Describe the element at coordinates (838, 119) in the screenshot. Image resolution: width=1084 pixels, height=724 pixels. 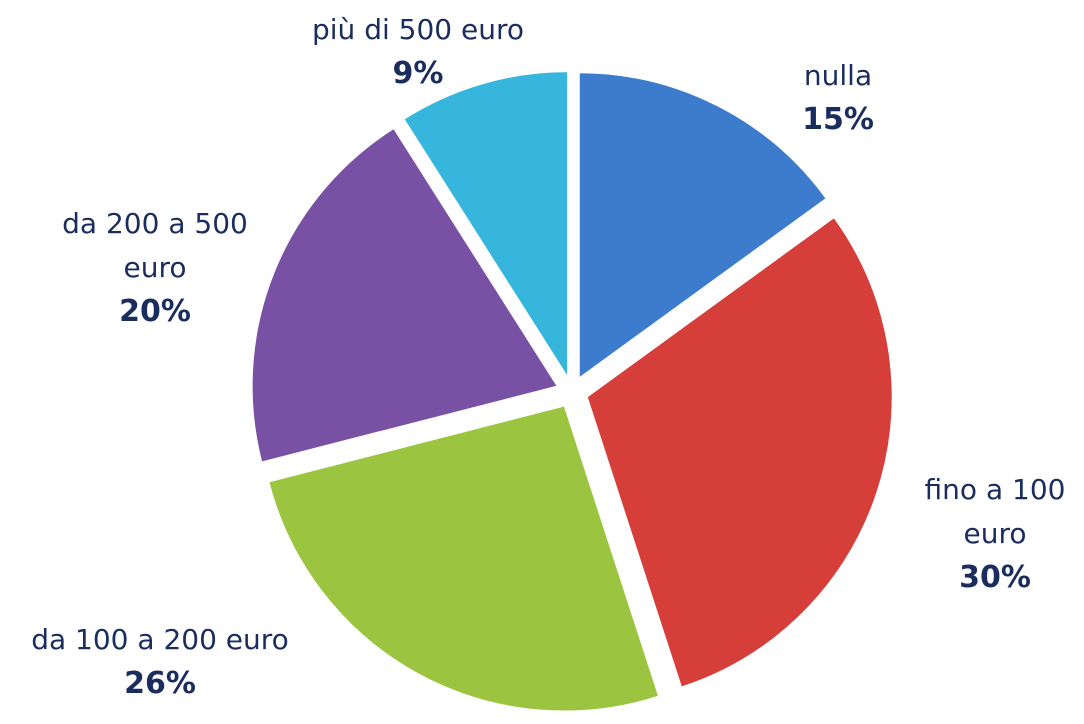
I see `value-label: 15%` at that location.